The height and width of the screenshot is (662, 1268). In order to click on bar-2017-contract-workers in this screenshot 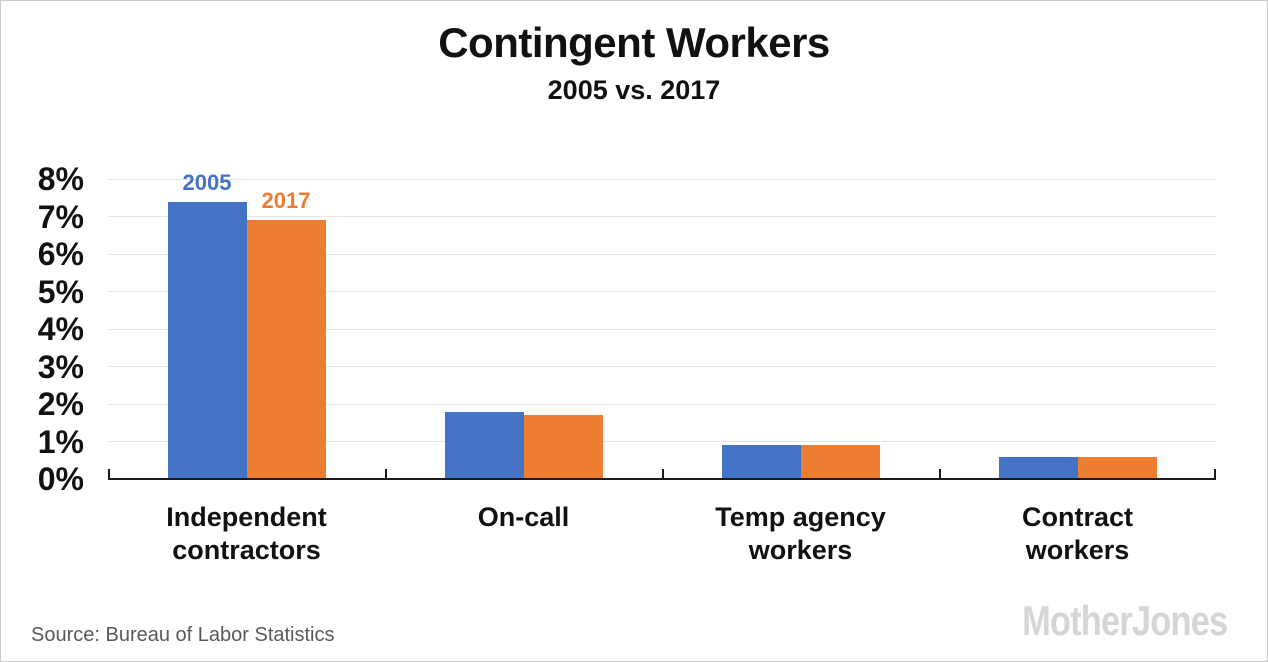, I will do `click(1117, 467)`.